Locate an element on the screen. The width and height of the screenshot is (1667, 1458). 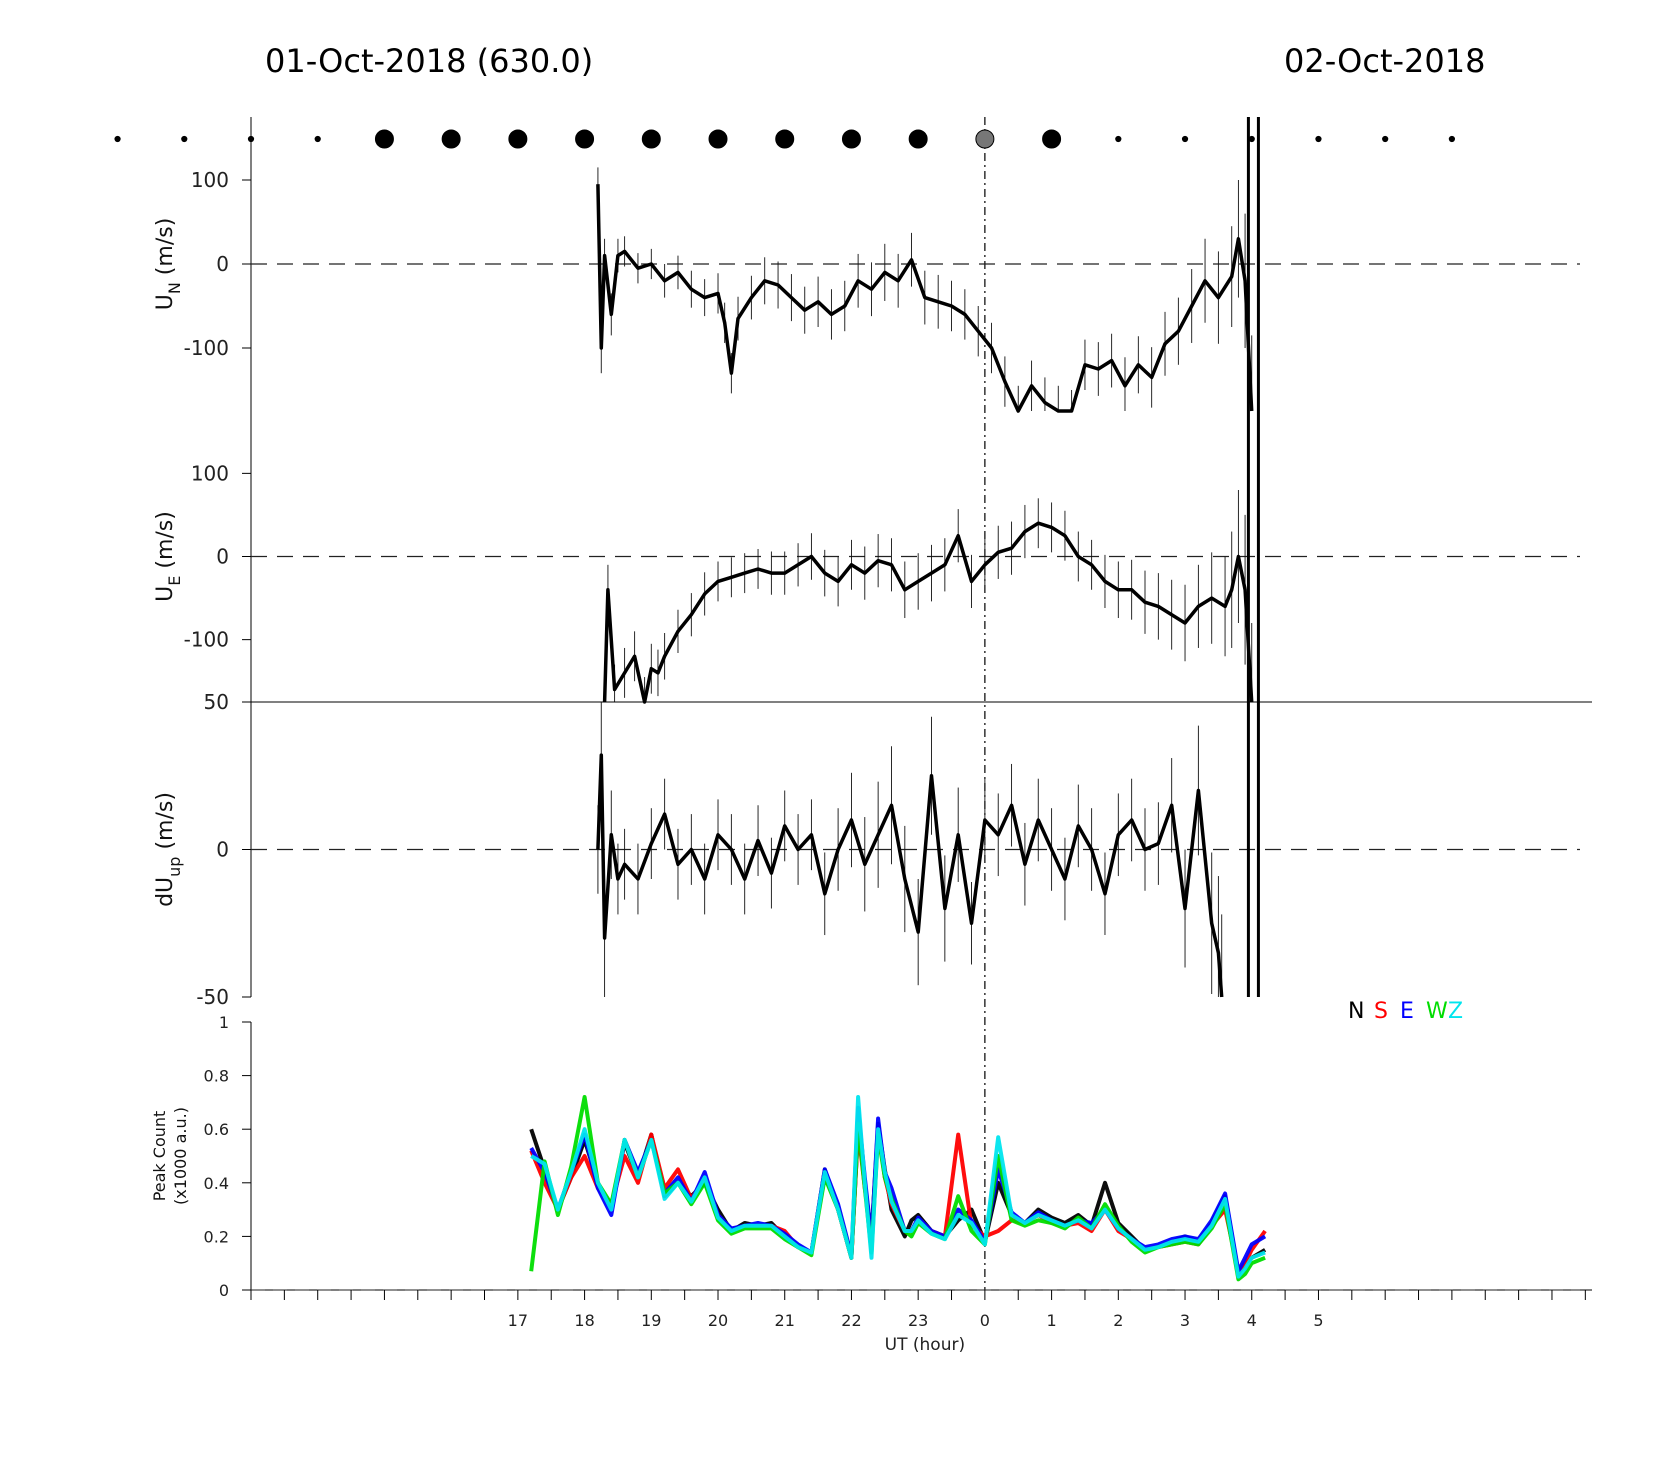
peak-series-N is located at coordinates (898, 1198).